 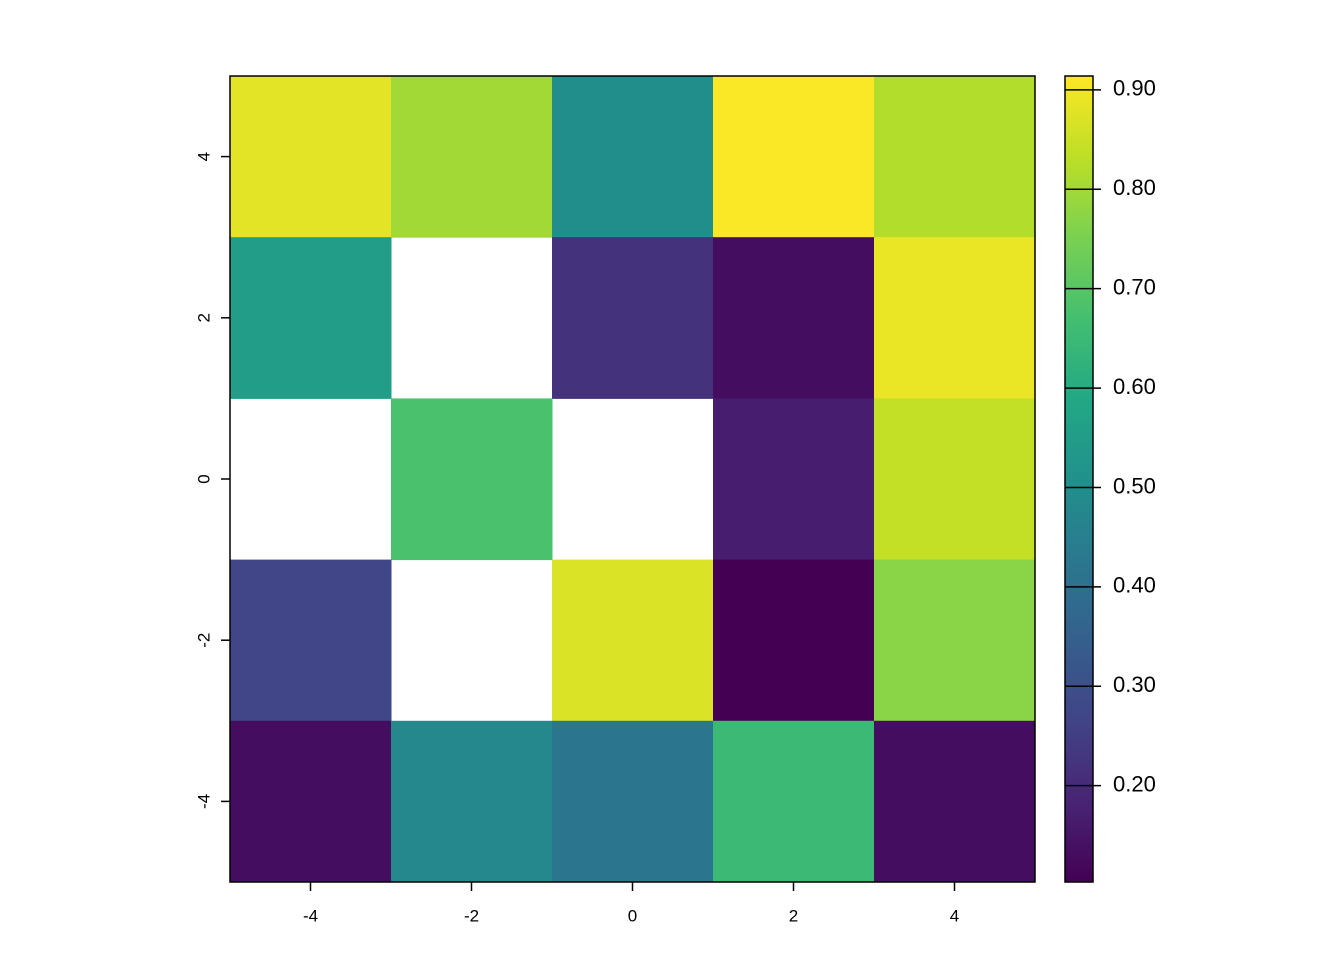 I want to click on y-tick-label: -2, so click(x=203, y=640).